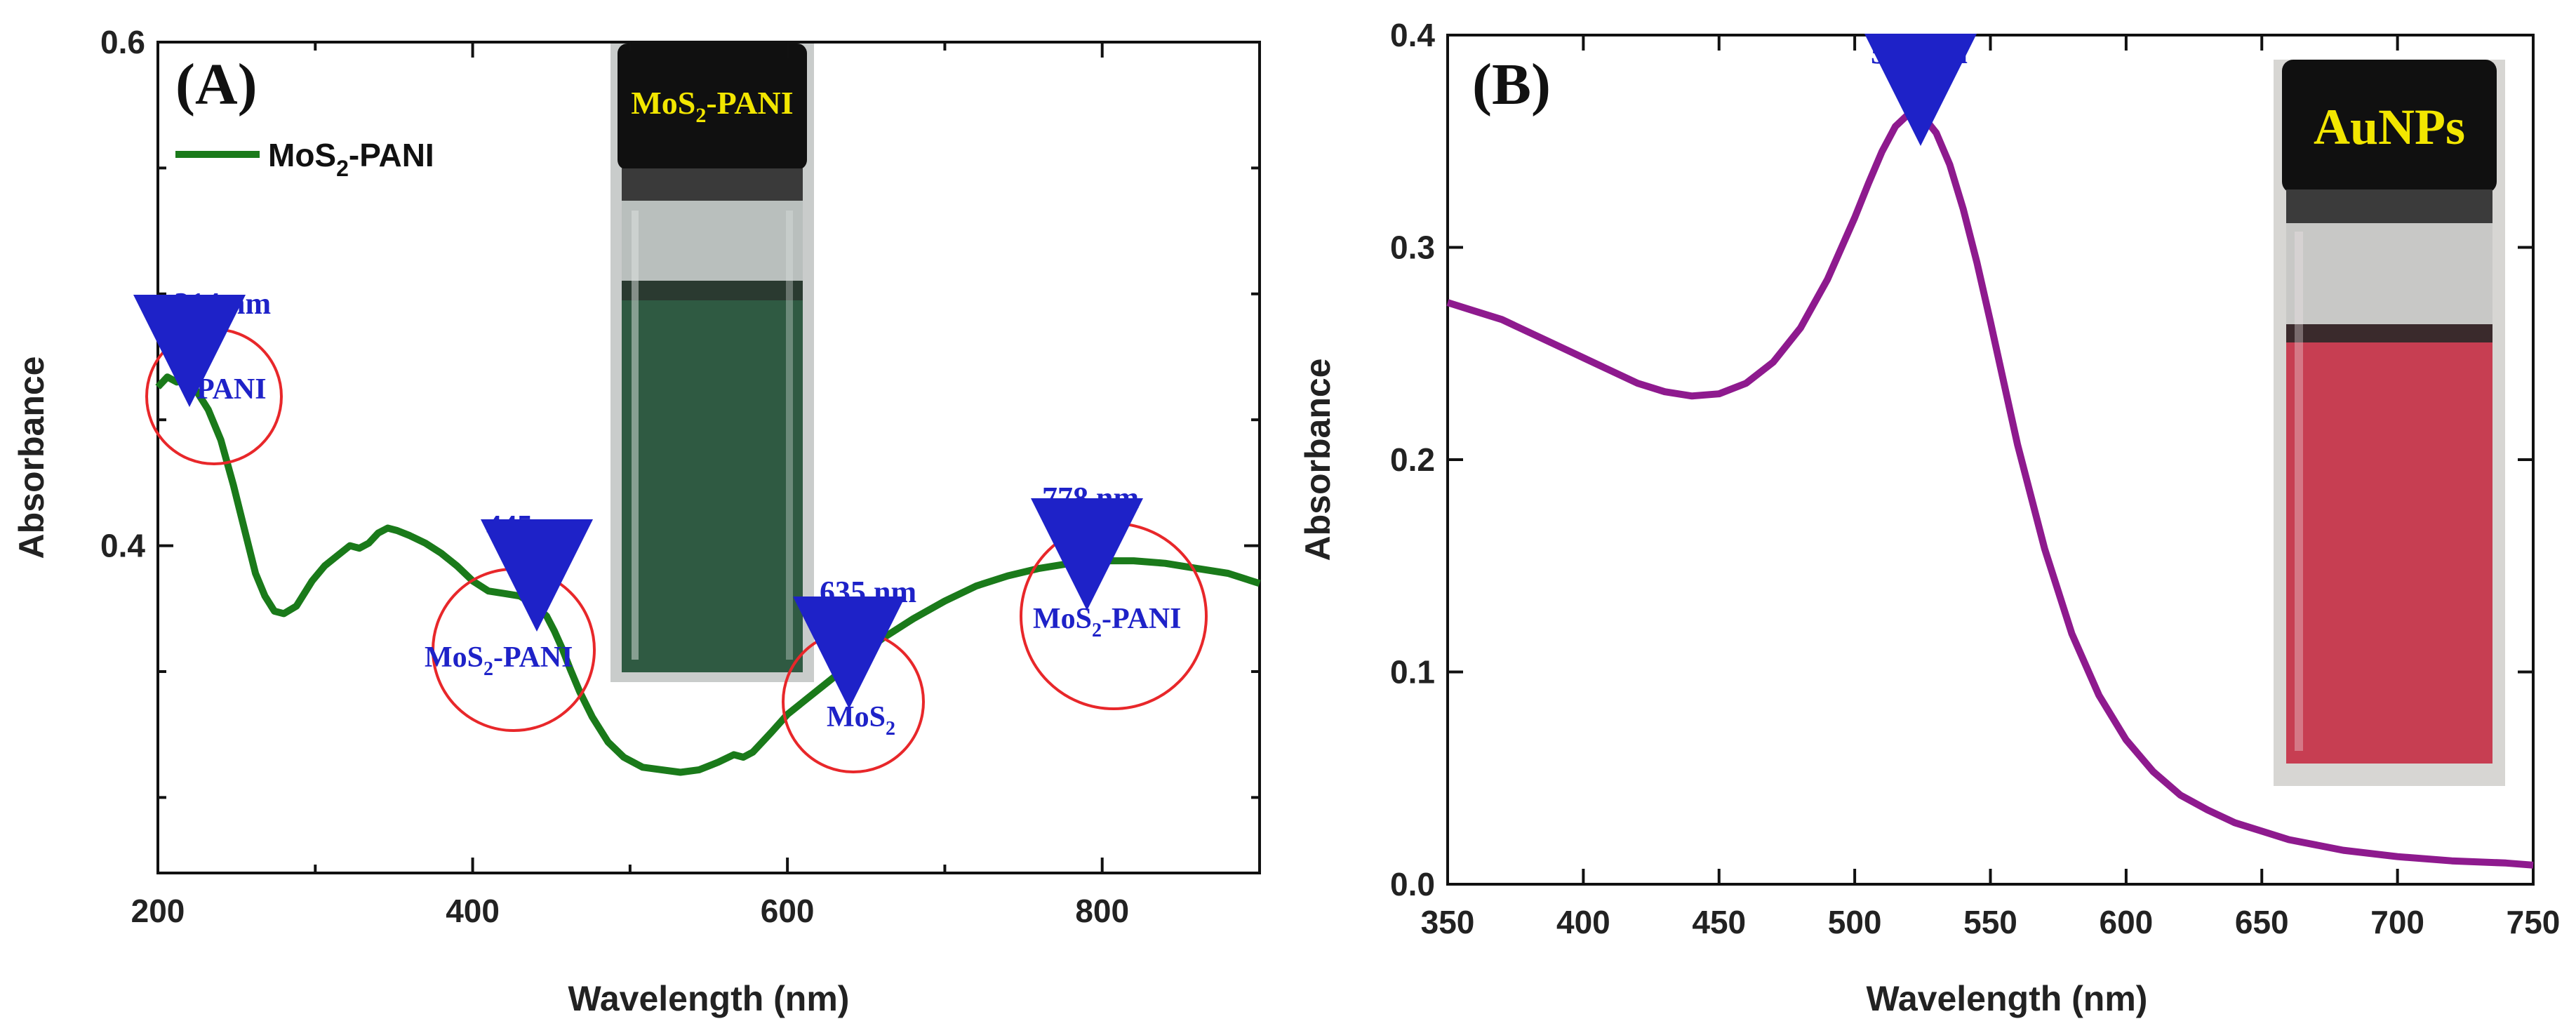 The height and width of the screenshot is (1033, 2576). I want to click on annotation-445: 445 nm MoS2-PANI, so click(510, 620).